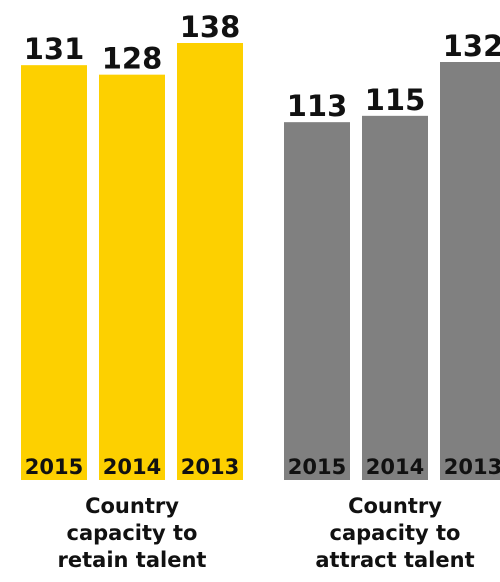  What do you see at coordinates (54, 467) in the screenshot?
I see `year-label-retain-2015: 2015` at bounding box center [54, 467].